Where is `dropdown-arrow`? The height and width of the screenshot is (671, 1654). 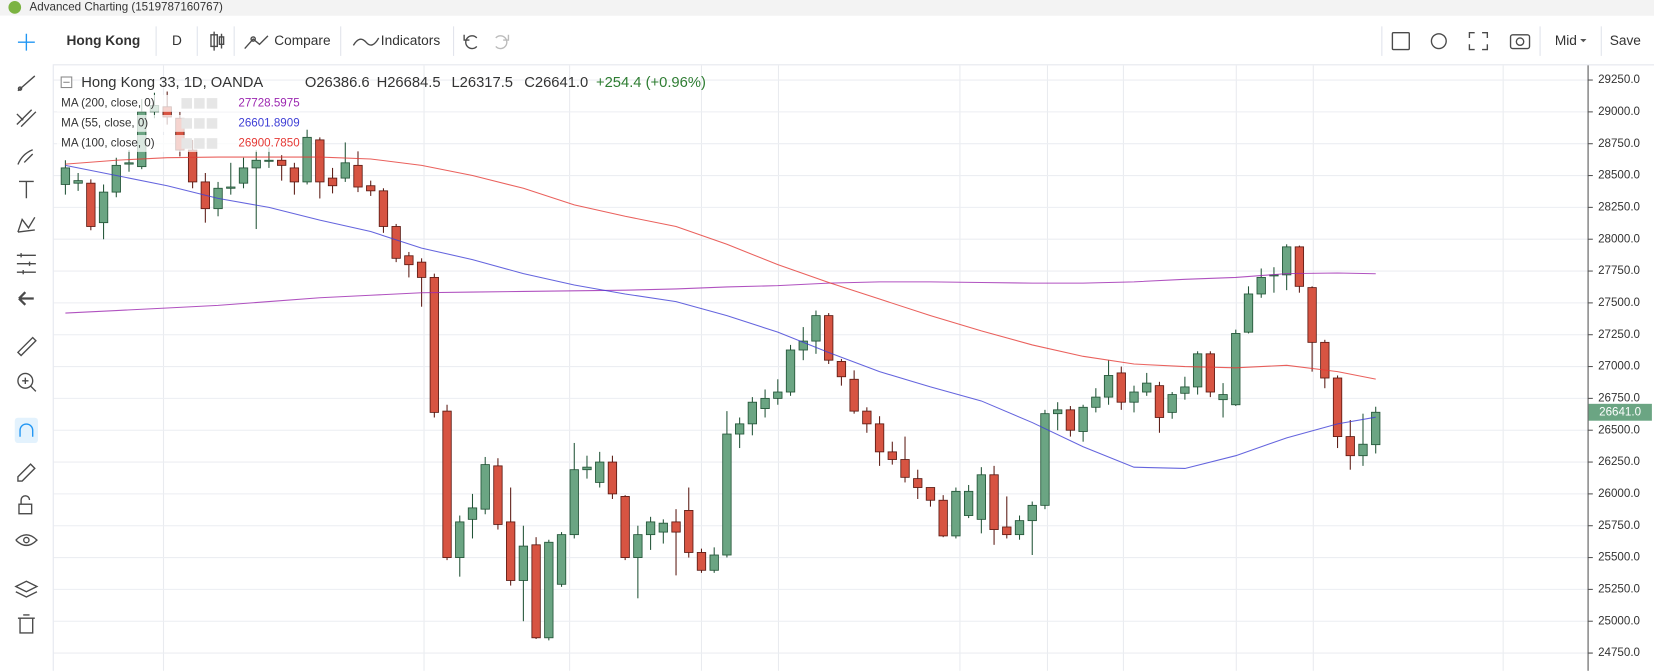
dropdown-arrow is located at coordinates (1583, 41).